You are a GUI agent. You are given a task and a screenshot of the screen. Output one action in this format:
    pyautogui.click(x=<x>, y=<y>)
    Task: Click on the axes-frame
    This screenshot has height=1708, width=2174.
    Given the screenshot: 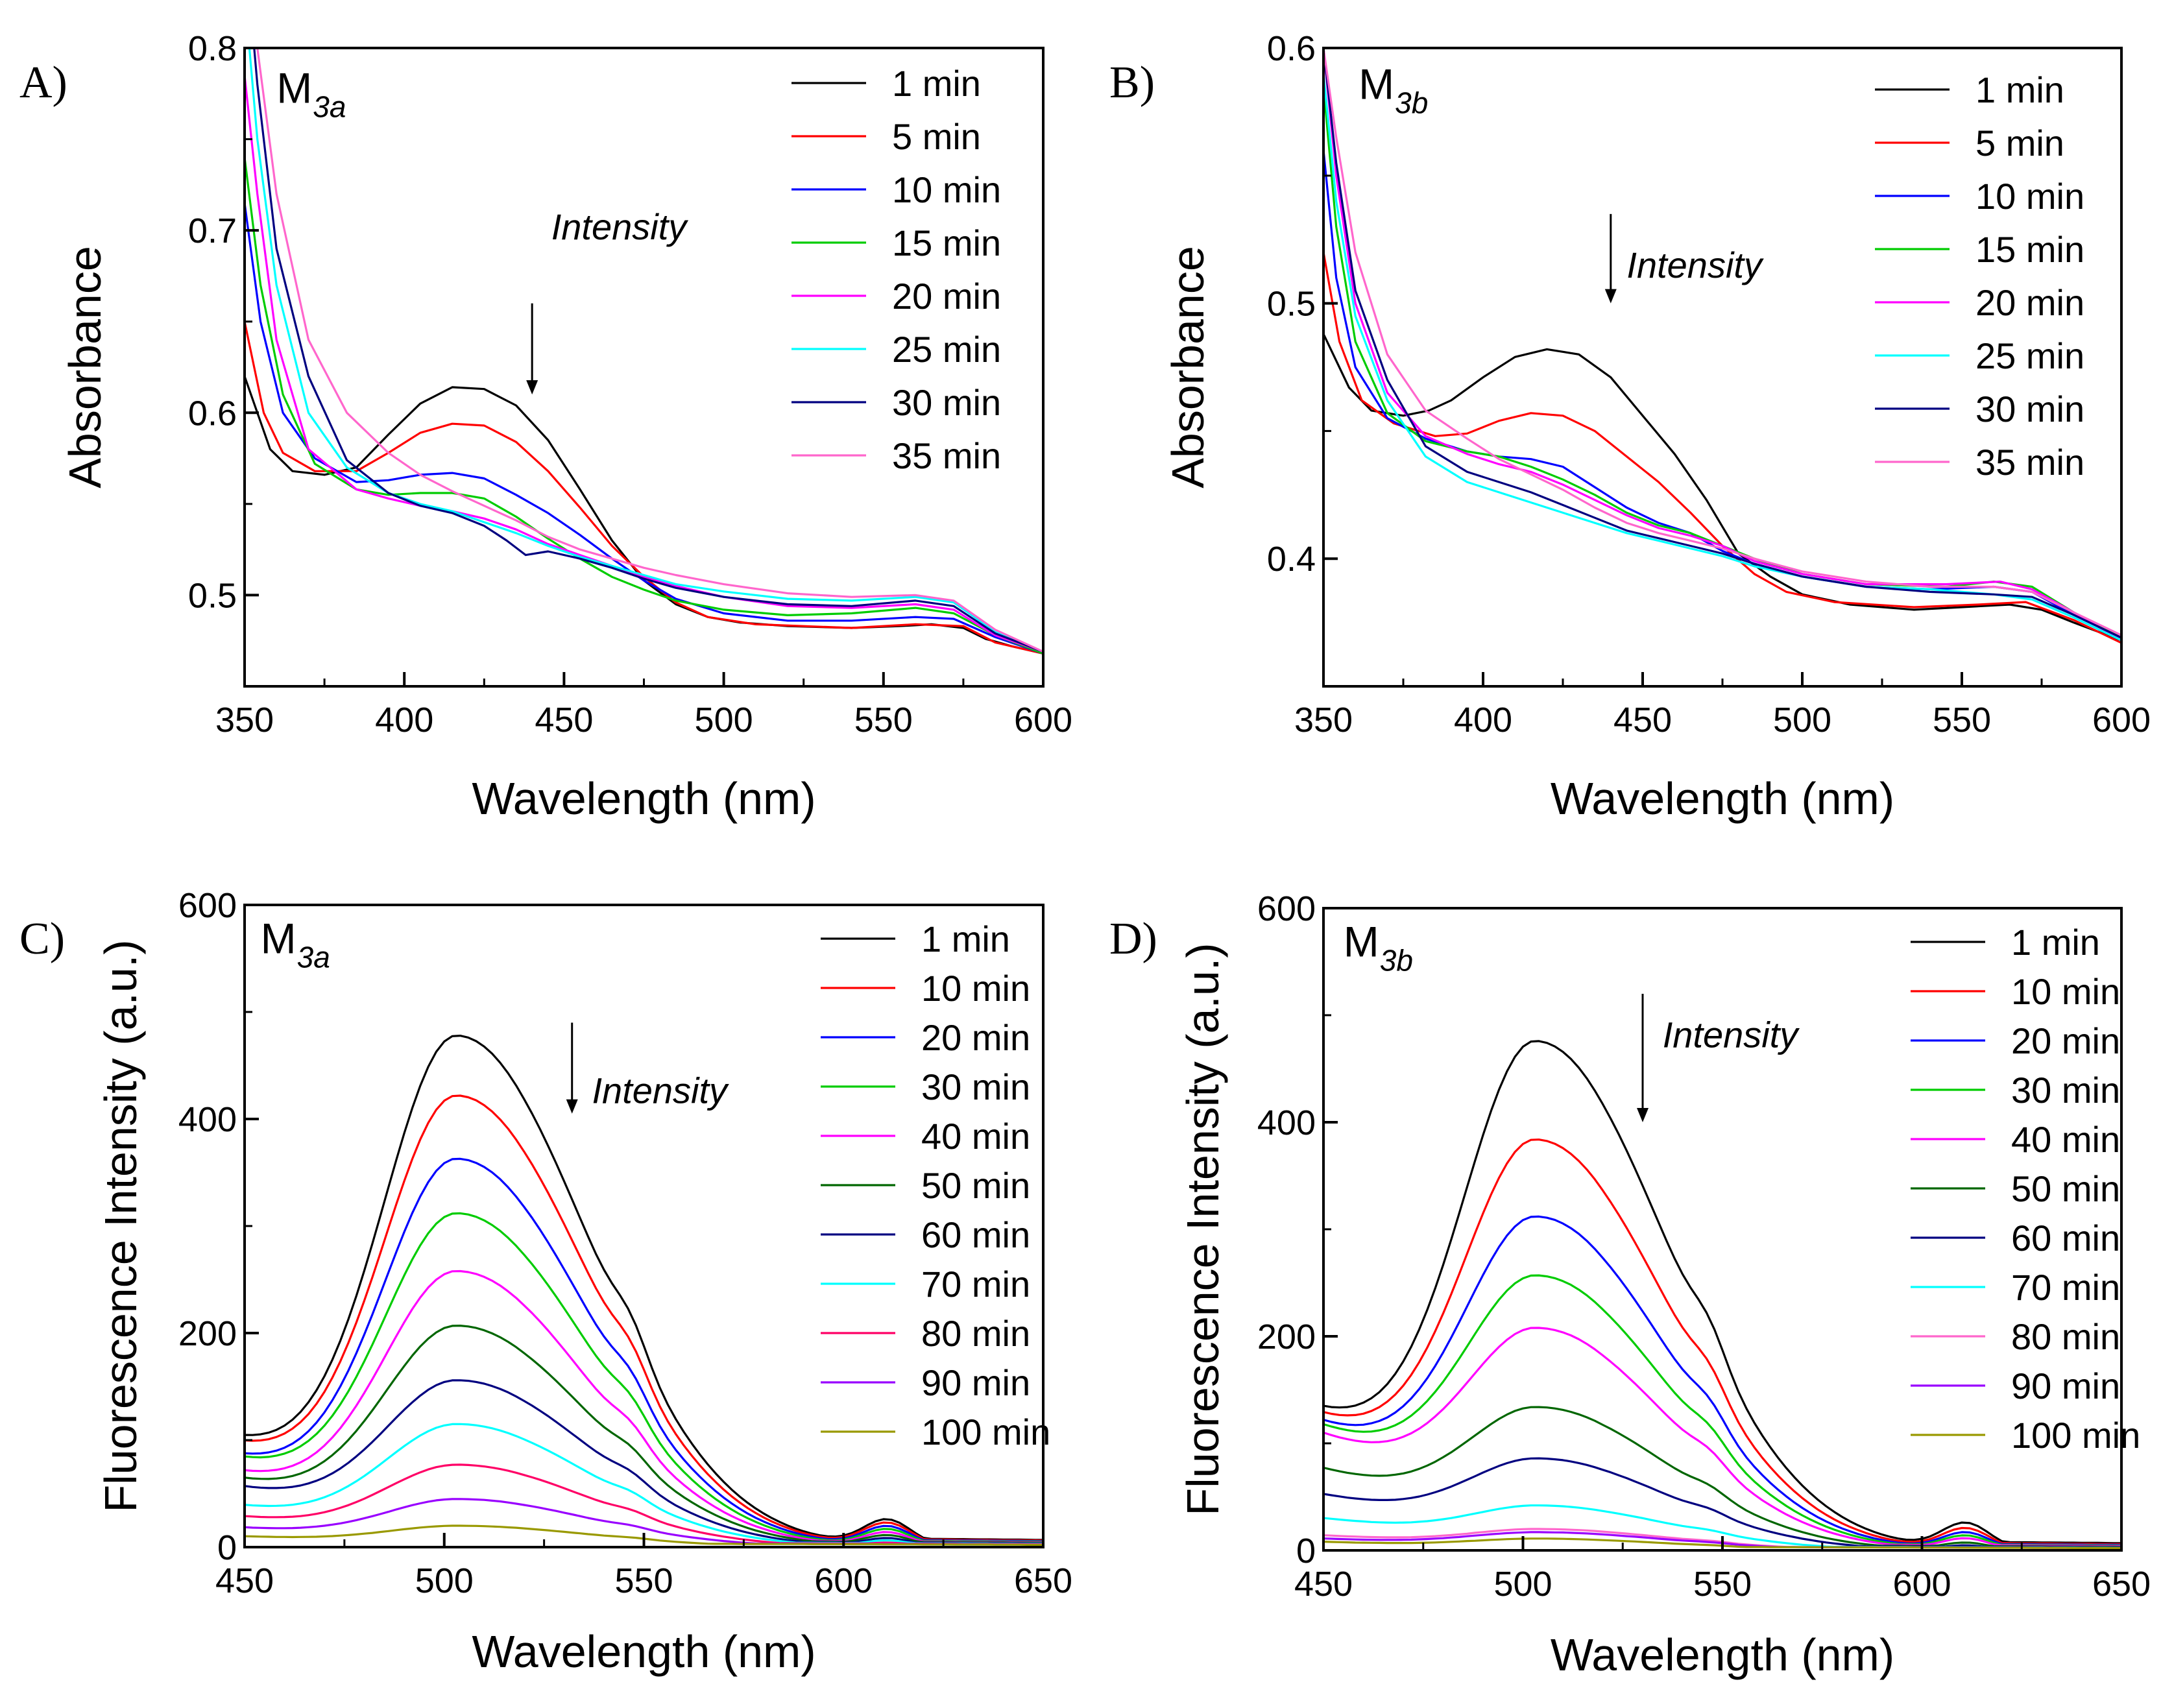 What is the action you would take?
    pyautogui.click(x=1722, y=1229)
    